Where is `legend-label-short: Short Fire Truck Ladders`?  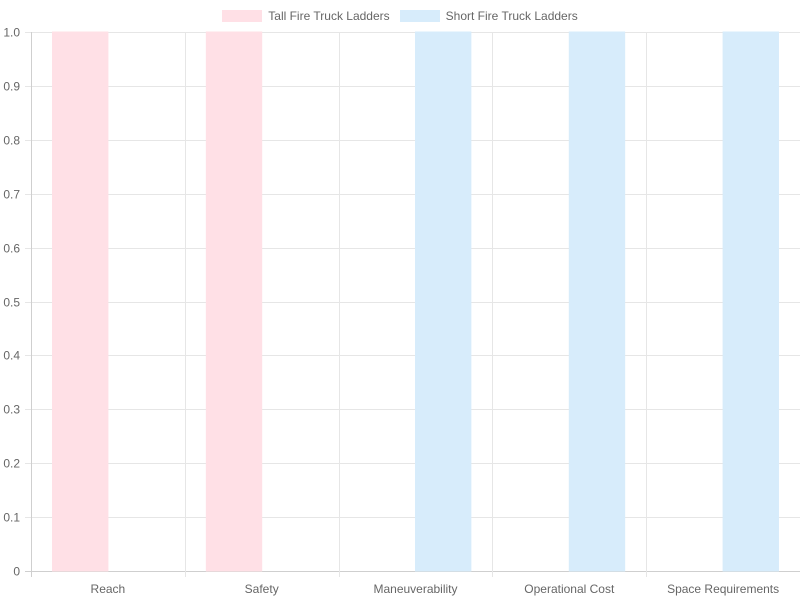 legend-label-short: Short Fire Truck Ladders is located at coordinates (511, 16).